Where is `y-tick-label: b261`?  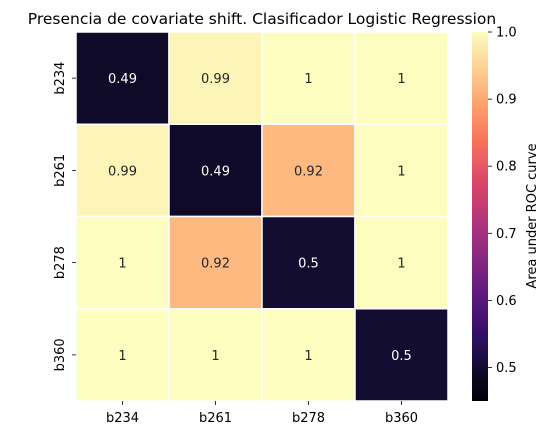 y-tick-label: b261 is located at coordinates (60, 170).